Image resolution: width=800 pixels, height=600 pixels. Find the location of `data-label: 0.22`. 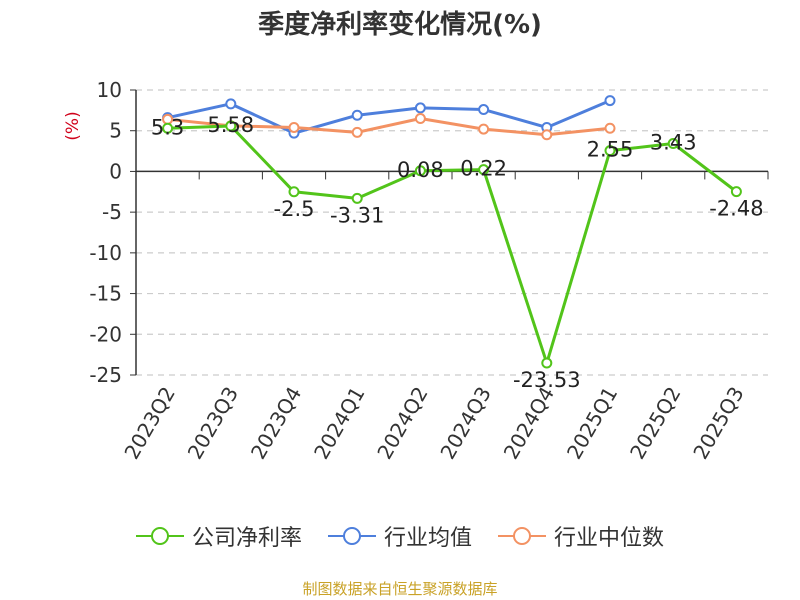

data-label: 0.22 is located at coordinates (483, 169).